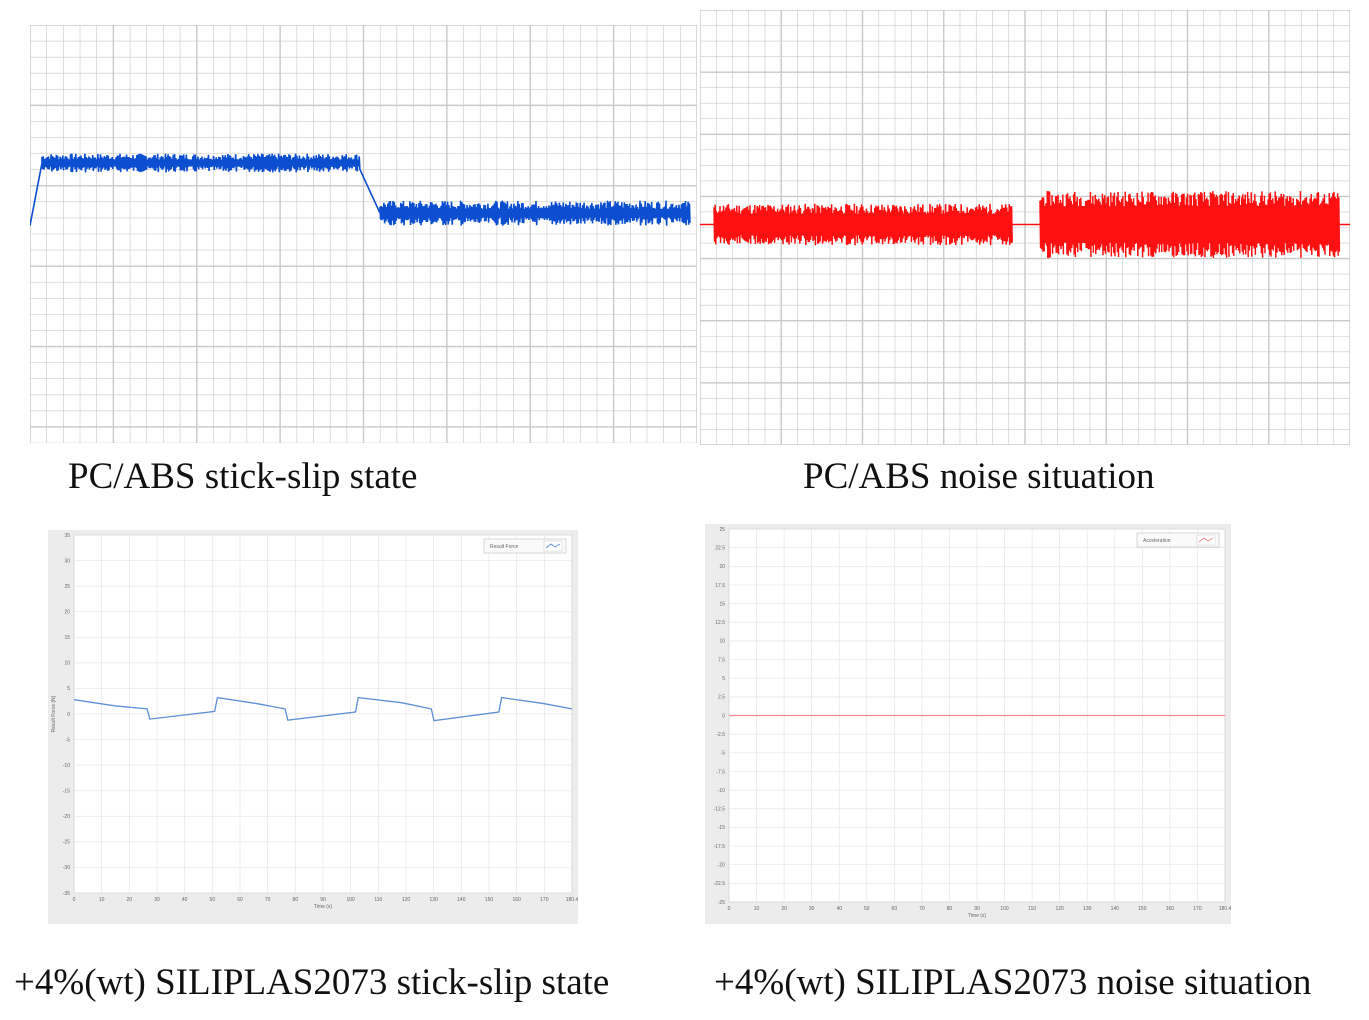 This screenshot has width=1369, height=1020. I want to click on y-tick-label: -12.5, so click(720, 810).